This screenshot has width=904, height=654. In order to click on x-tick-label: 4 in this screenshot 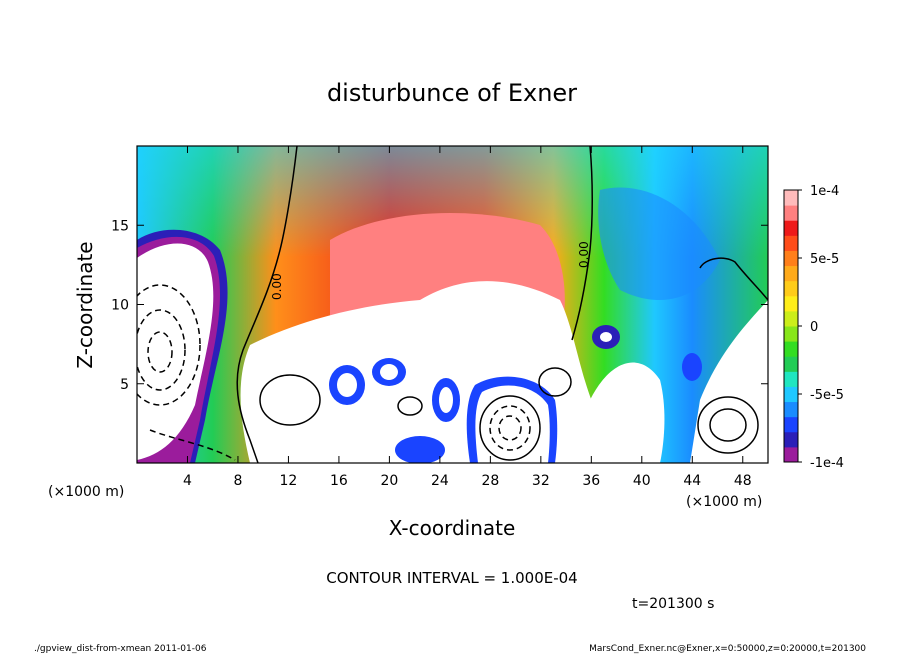, I will do `click(187, 481)`.